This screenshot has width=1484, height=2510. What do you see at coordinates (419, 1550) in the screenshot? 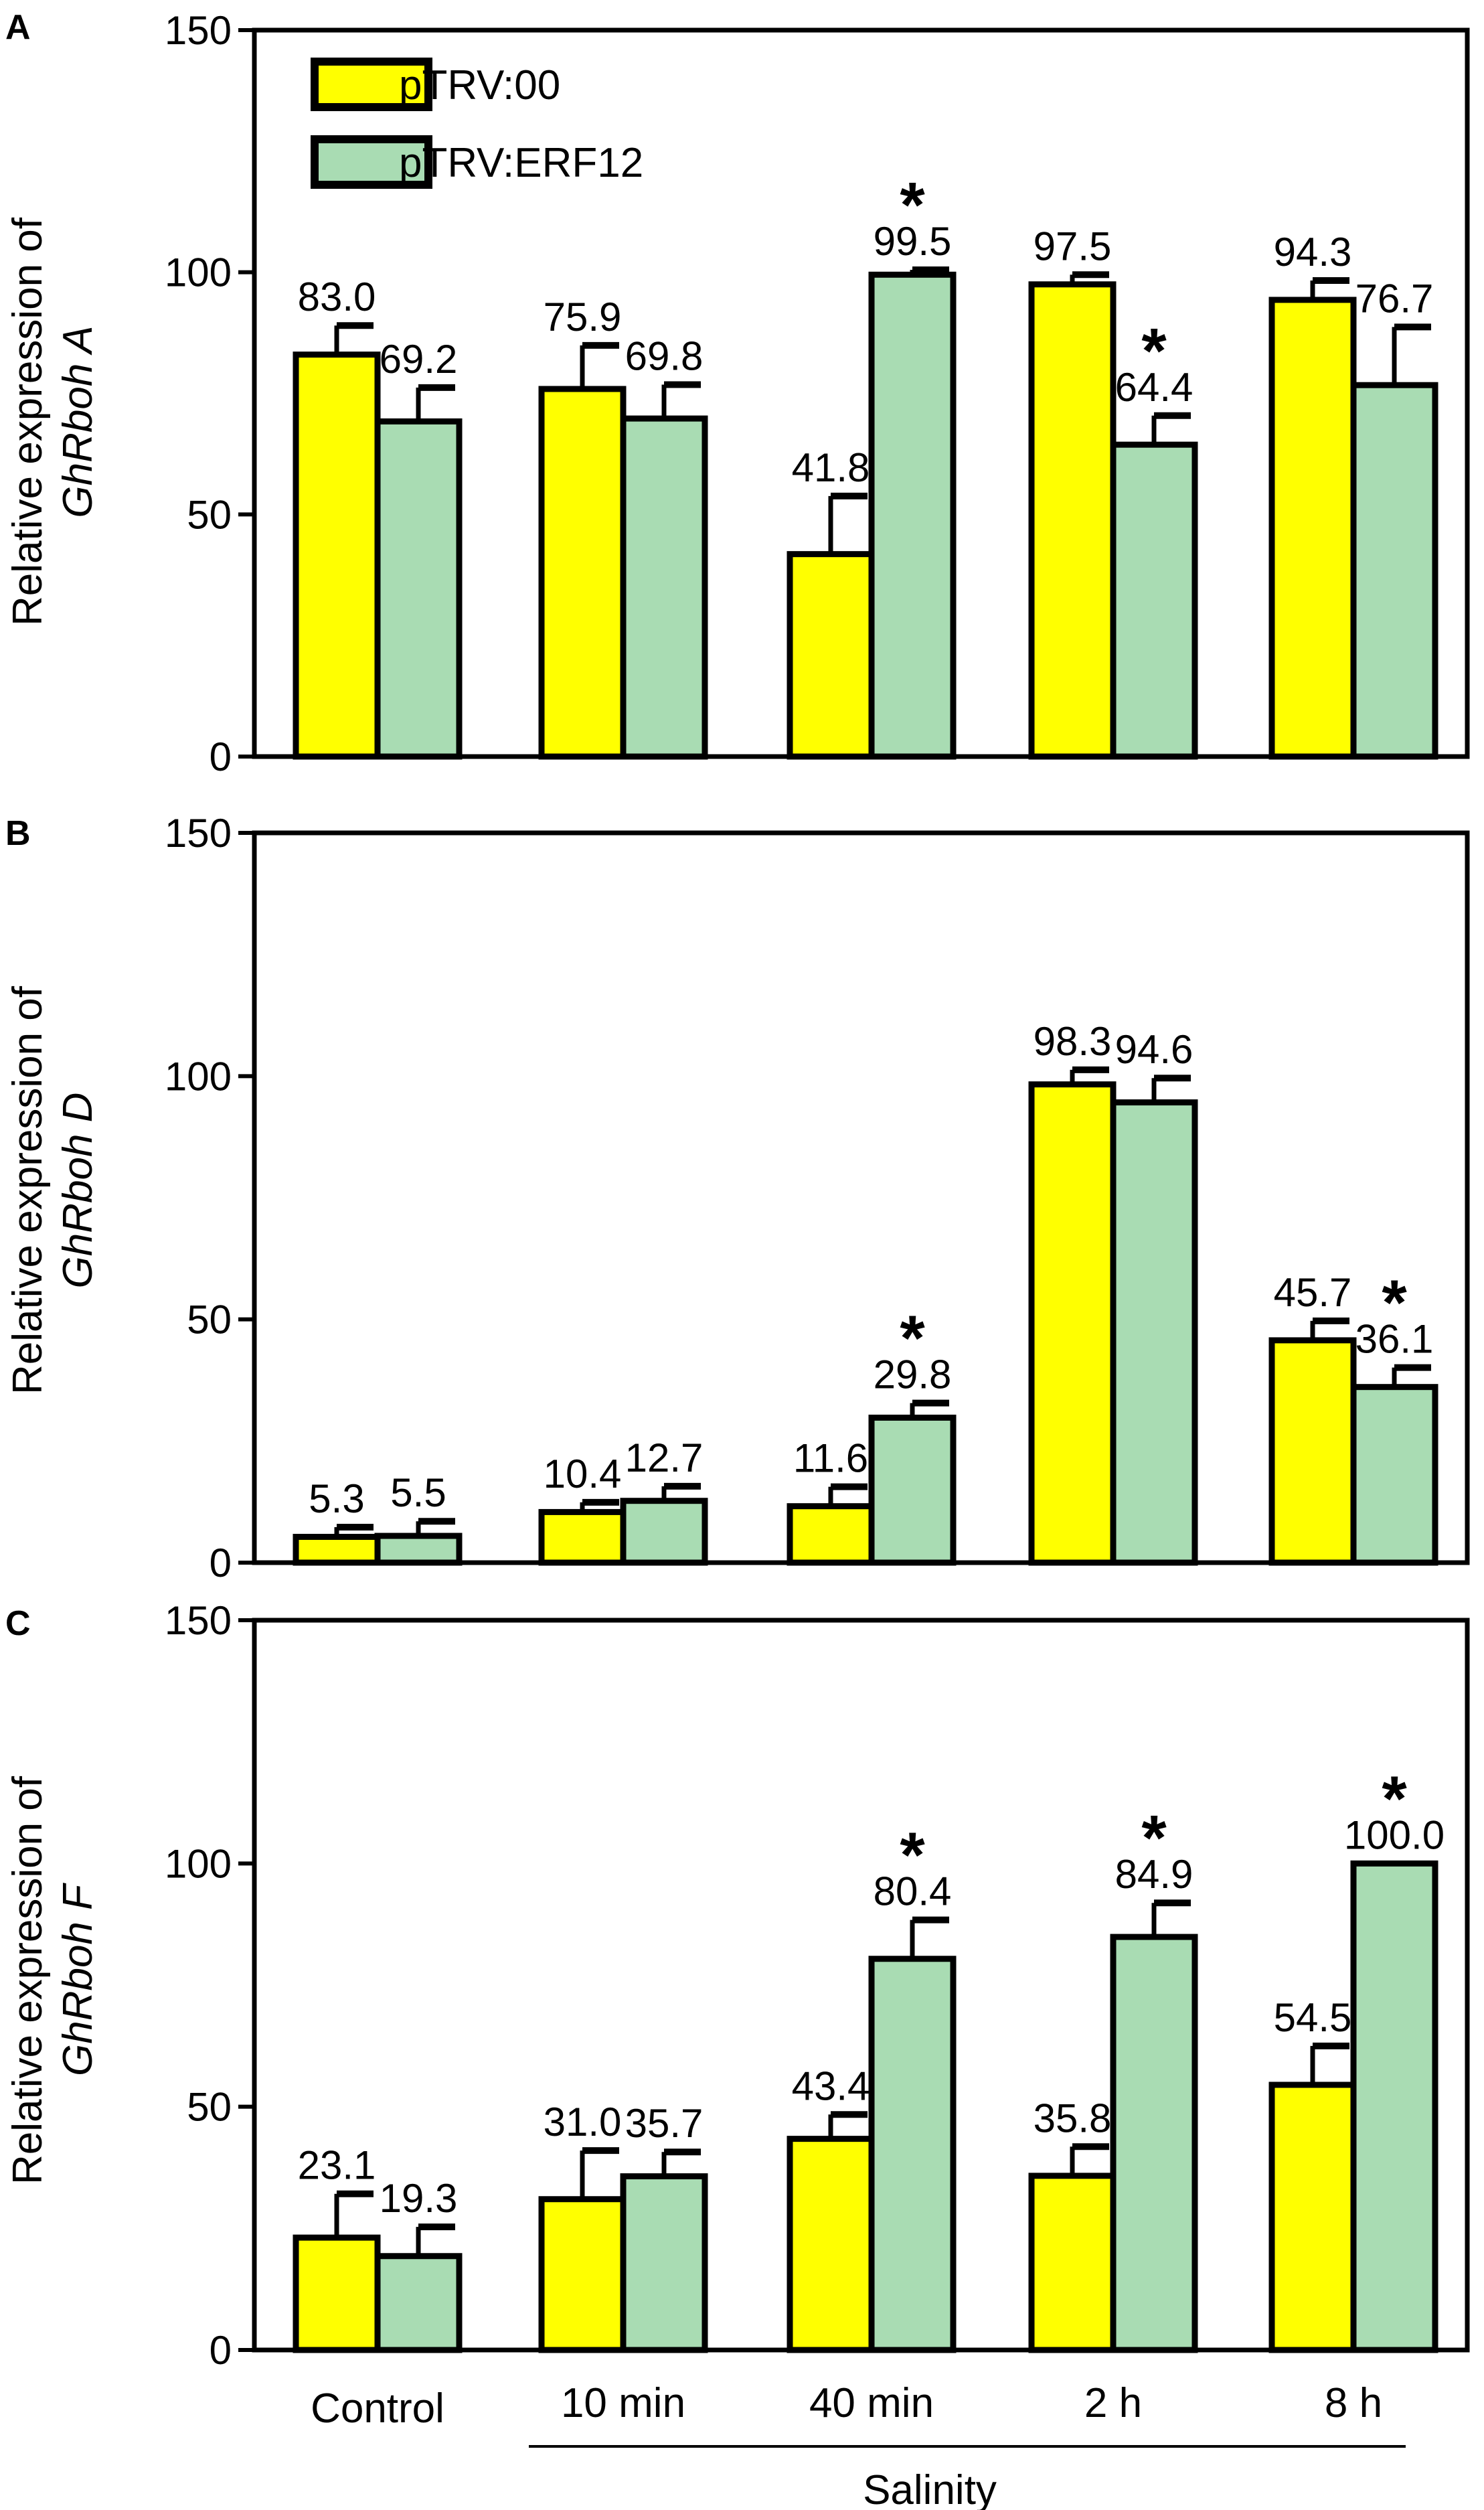
I see `panel-b-s1-c0-bar` at bounding box center [419, 1550].